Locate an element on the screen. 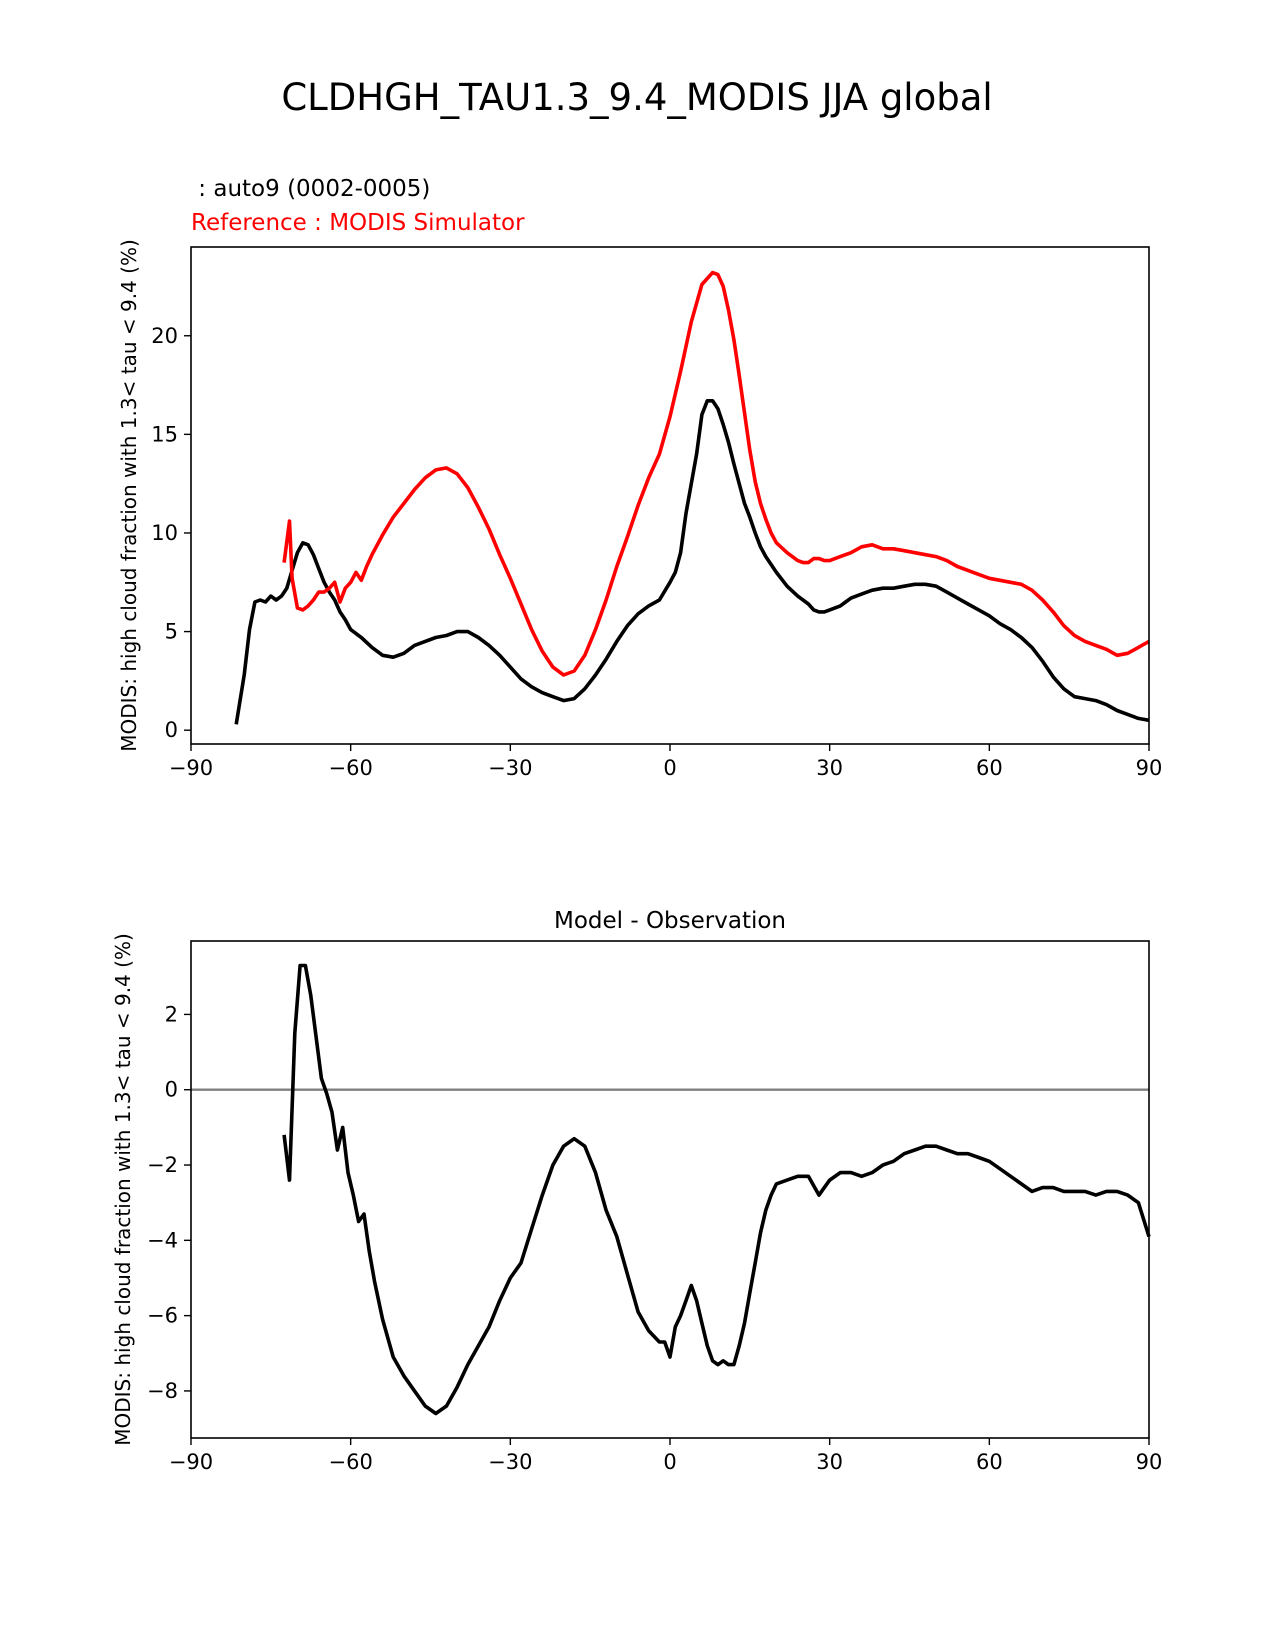 This screenshot has height=1650, width=1275. top-x-tick-label: −90 is located at coordinates (191, 768).